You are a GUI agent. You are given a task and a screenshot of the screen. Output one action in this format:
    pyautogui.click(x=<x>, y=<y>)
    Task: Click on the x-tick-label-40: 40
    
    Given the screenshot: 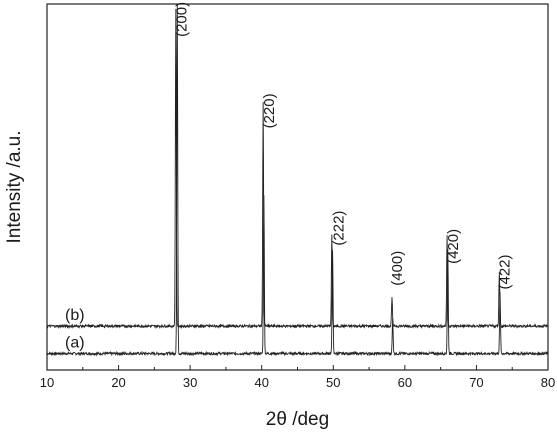 What is the action you would take?
    pyautogui.click(x=261, y=382)
    